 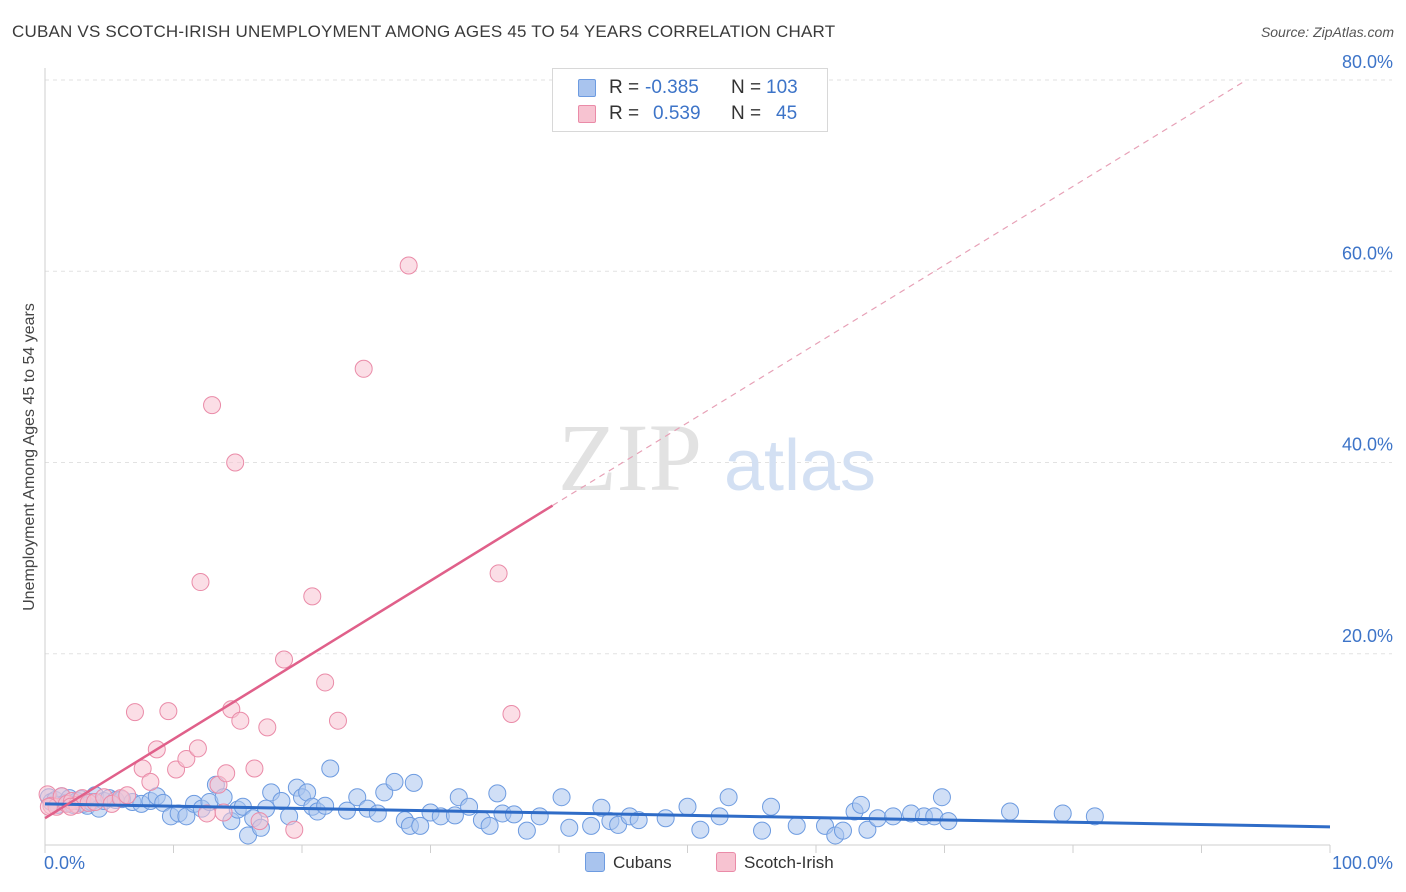 What do you see at coordinates (726, 862) in the screenshot?
I see `scotch-irish-legend-swatch` at bounding box center [726, 862].